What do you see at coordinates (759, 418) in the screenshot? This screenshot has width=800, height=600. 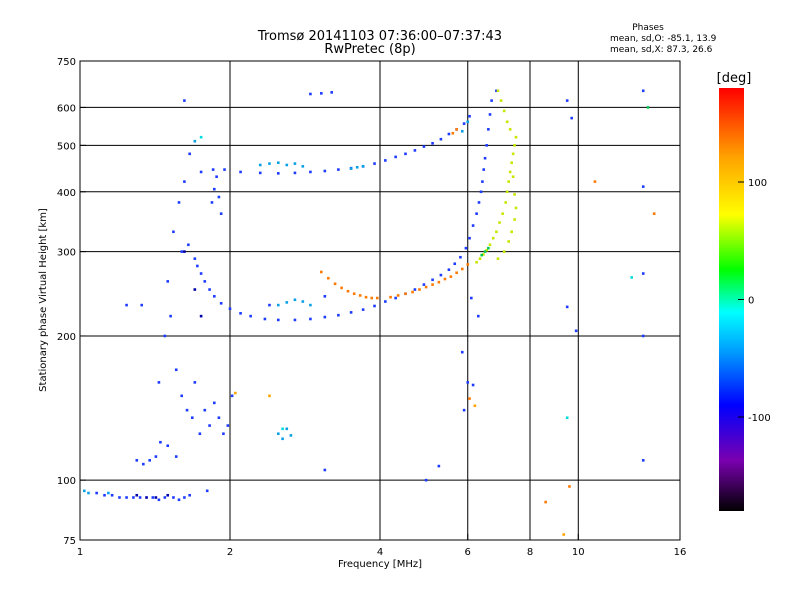 I see `colorbar-tick-label: -100` at bounding box center [759, 418].